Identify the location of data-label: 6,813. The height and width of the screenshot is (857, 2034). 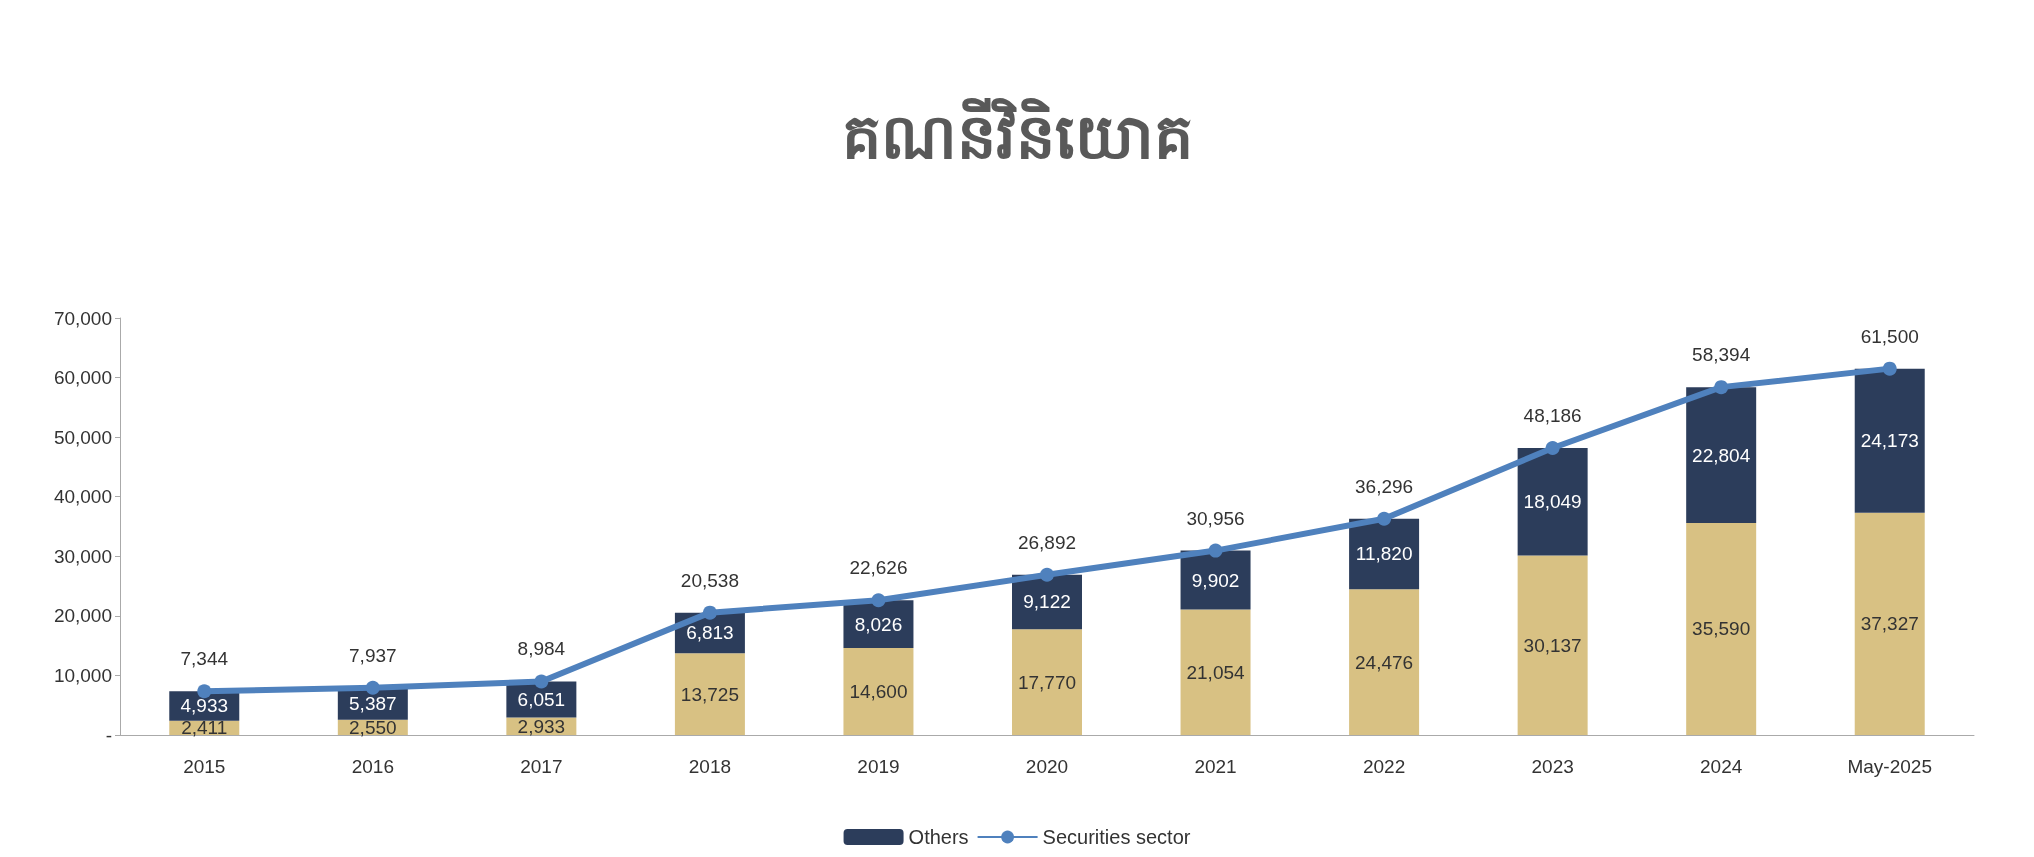
(710, 633).